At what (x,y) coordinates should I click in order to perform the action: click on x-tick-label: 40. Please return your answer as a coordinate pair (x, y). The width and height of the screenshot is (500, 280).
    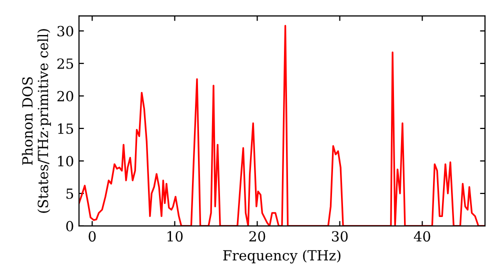
    Looking at the image, I should click on (422, 236).